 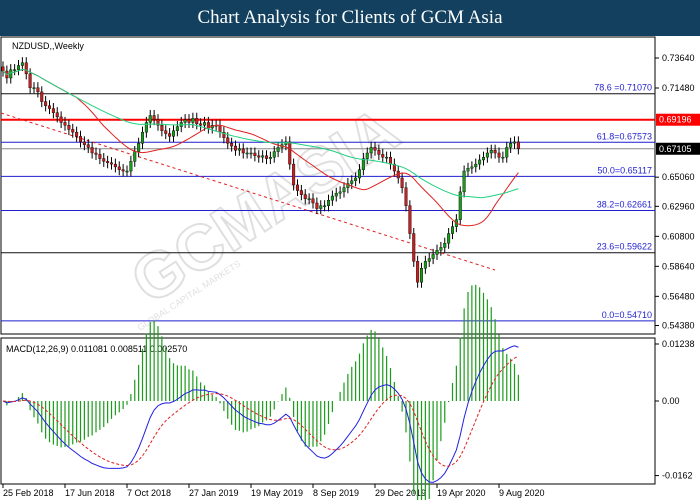 I want to click on resistance-badge, so click(x=678, y=119).